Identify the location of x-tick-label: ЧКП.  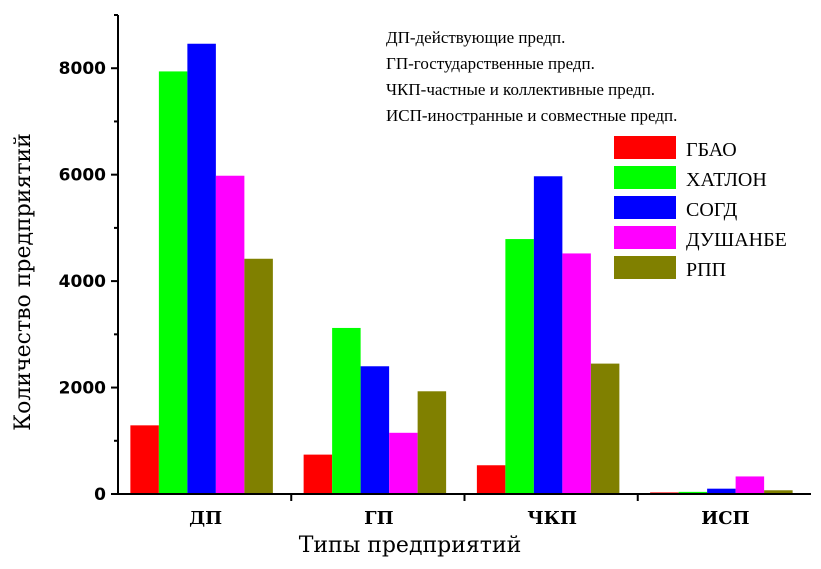
(552, 518).